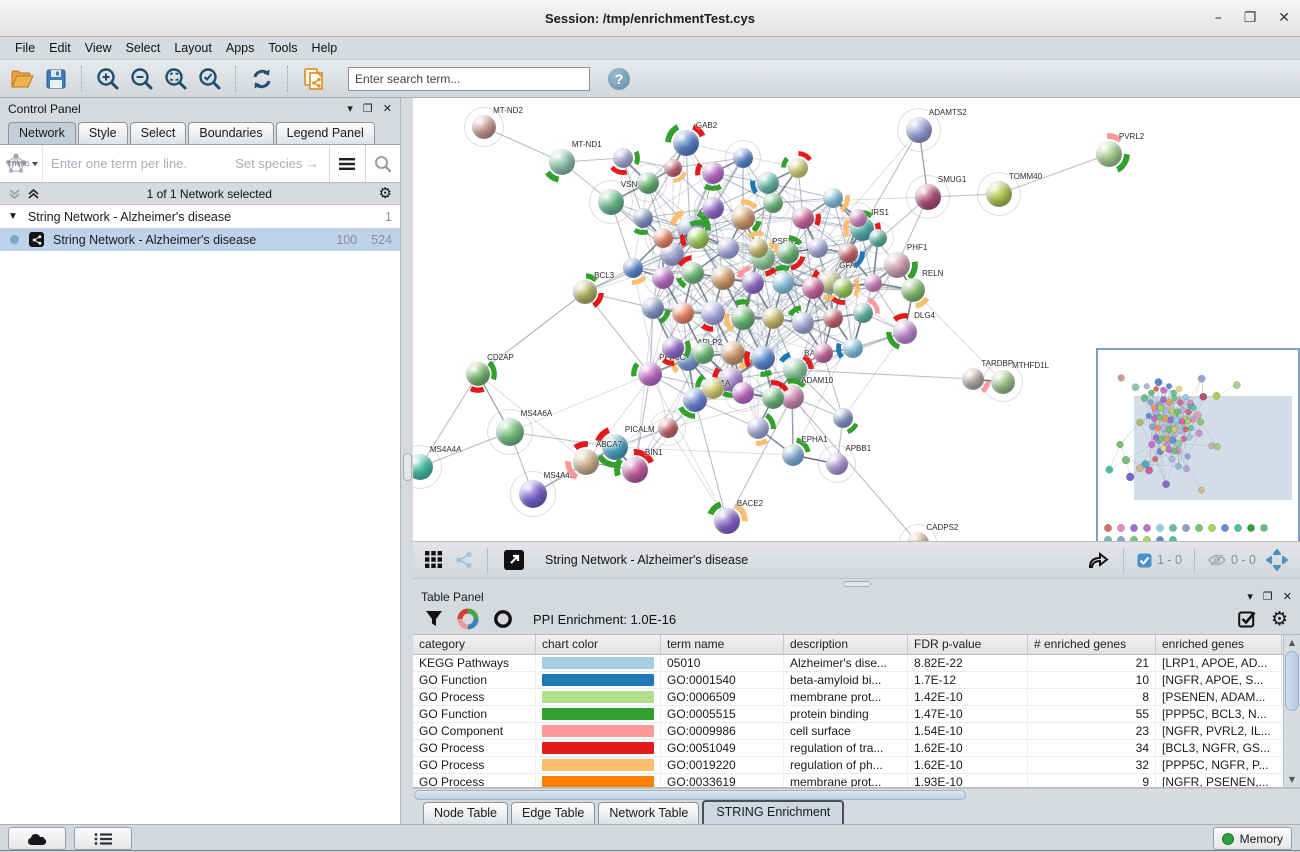 This screenshot has width=1300, height=852. What do you see at coordinates (200, 216) in the screenshot?
I see `network-collection-row: ▼ String Network - Alzheimer's disease 1` at bounding box center [200, 216].